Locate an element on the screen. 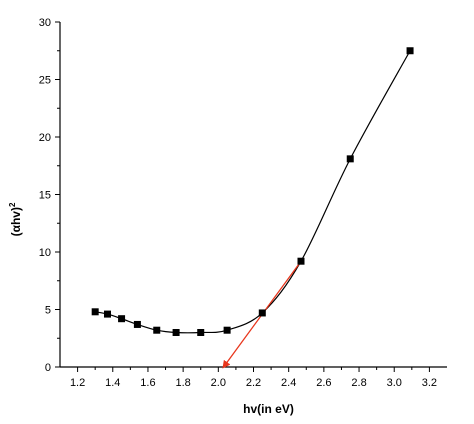 The height and width of the screenshot is (424, 474). x-tick-label: 1.4 is located at coordinates (112, 383).